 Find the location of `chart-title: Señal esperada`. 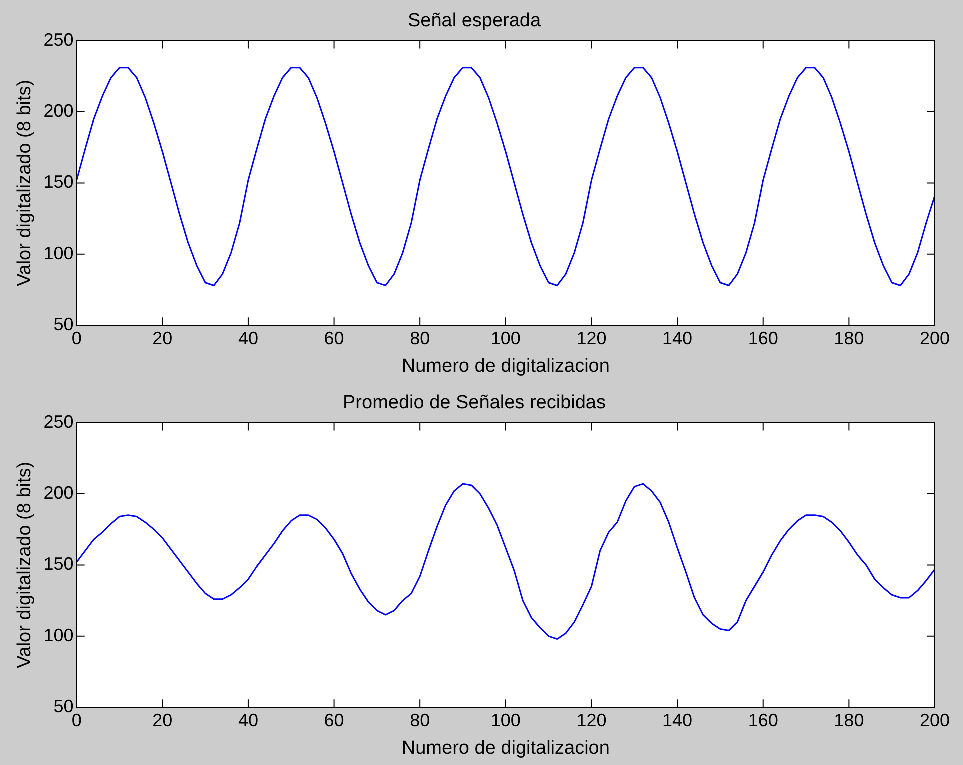

chart-title: Señal esperada is located at coordinates (475, 21).